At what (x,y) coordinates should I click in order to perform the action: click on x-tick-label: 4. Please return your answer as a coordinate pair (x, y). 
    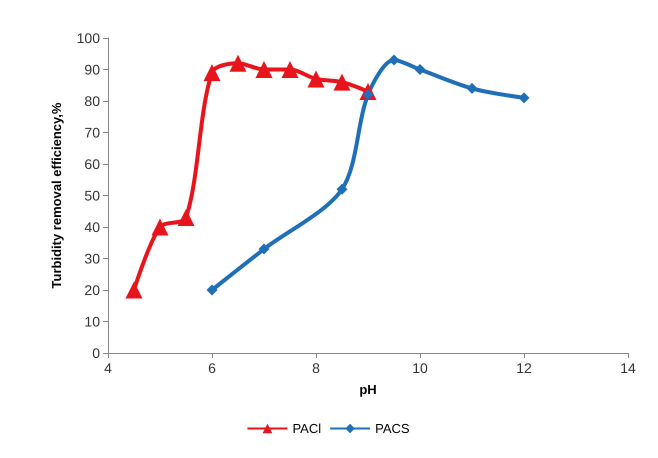
    Looking at the image, I should click on (108, 368).